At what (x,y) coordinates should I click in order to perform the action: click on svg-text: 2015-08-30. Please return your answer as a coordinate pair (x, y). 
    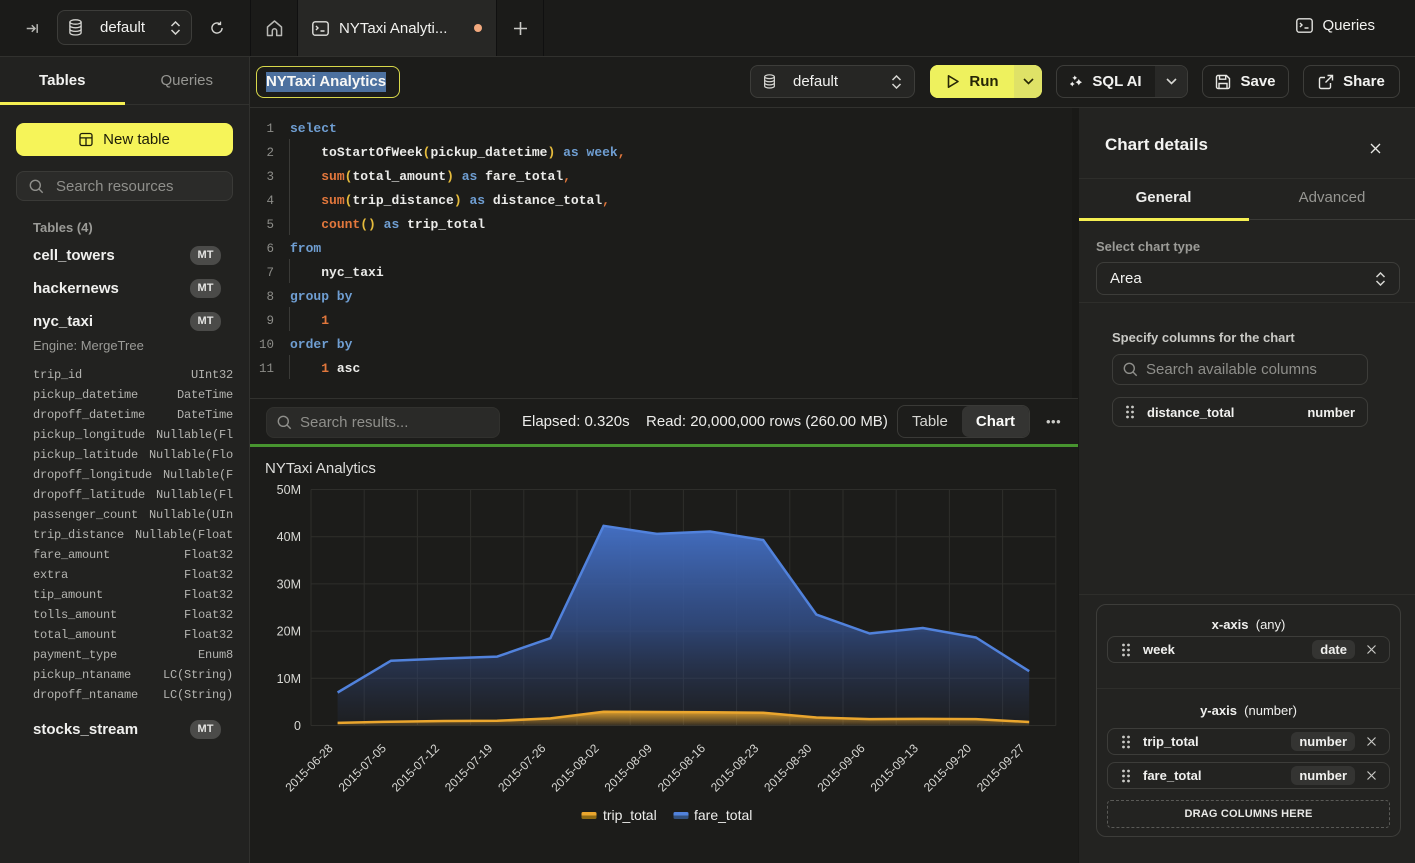
    Looking at the image, I should click on (788, 768).